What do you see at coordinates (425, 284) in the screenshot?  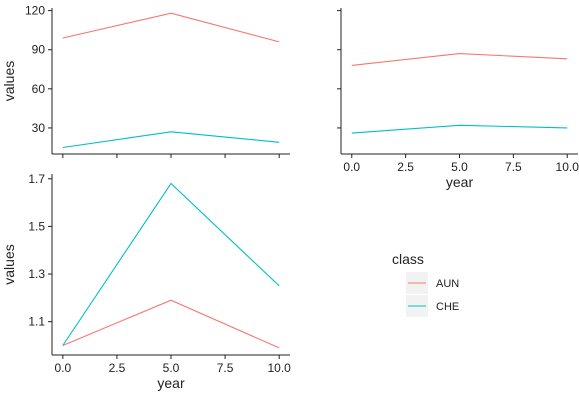 I see `legend: class AUN CHE` at bounding box center [425, 284].